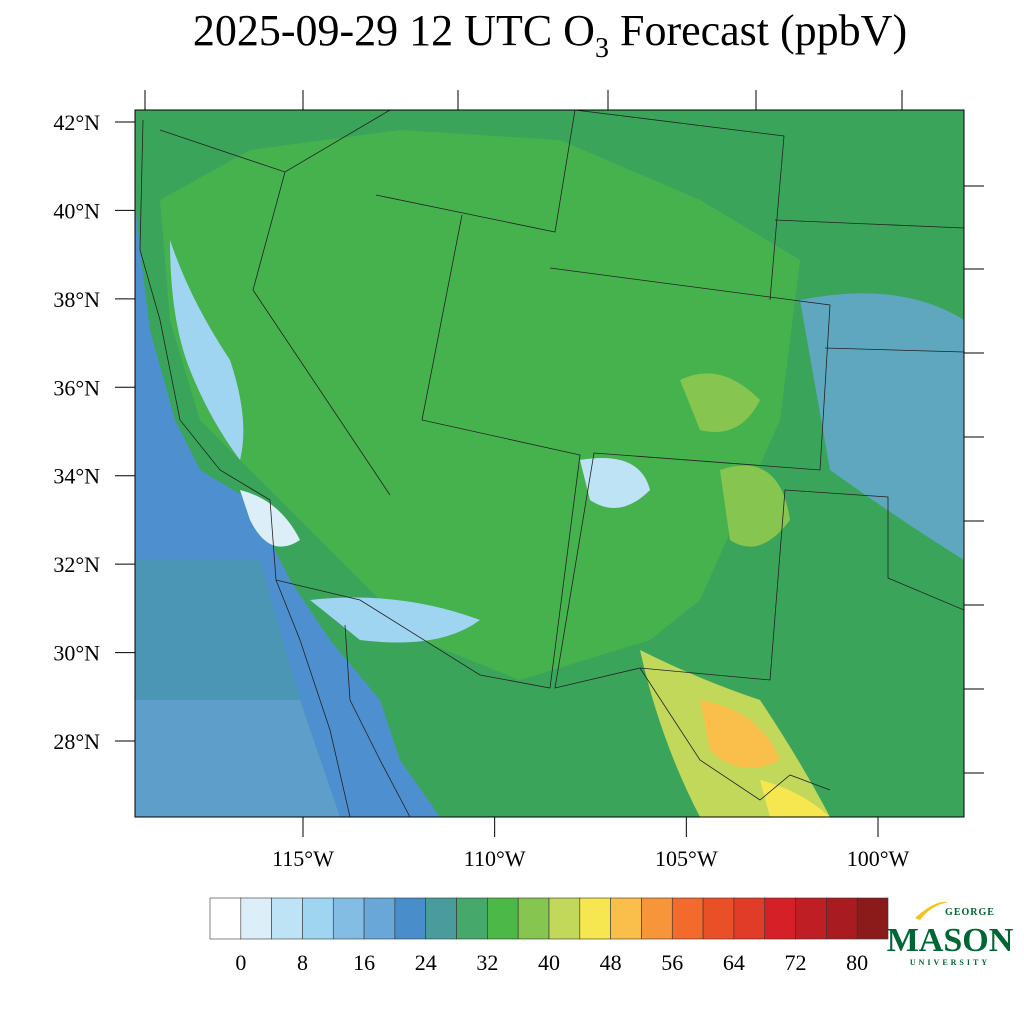 The height and width of the screenshot is (1024, 1024). I want to click on lat-label: 30°N, so click(76, 653).